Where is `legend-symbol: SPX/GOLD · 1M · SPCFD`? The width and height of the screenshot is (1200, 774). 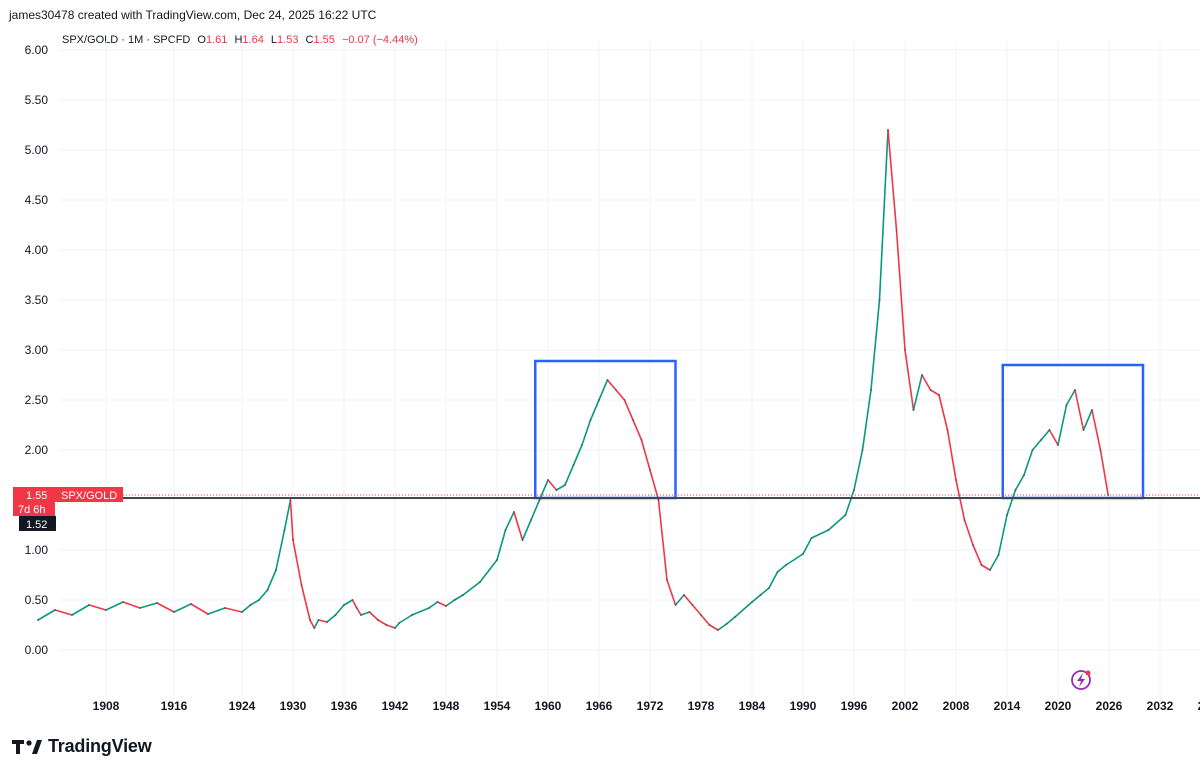 legend-symbol: SPX/GOLD · 1M · SPCFD is located at coordinates (126, 40).